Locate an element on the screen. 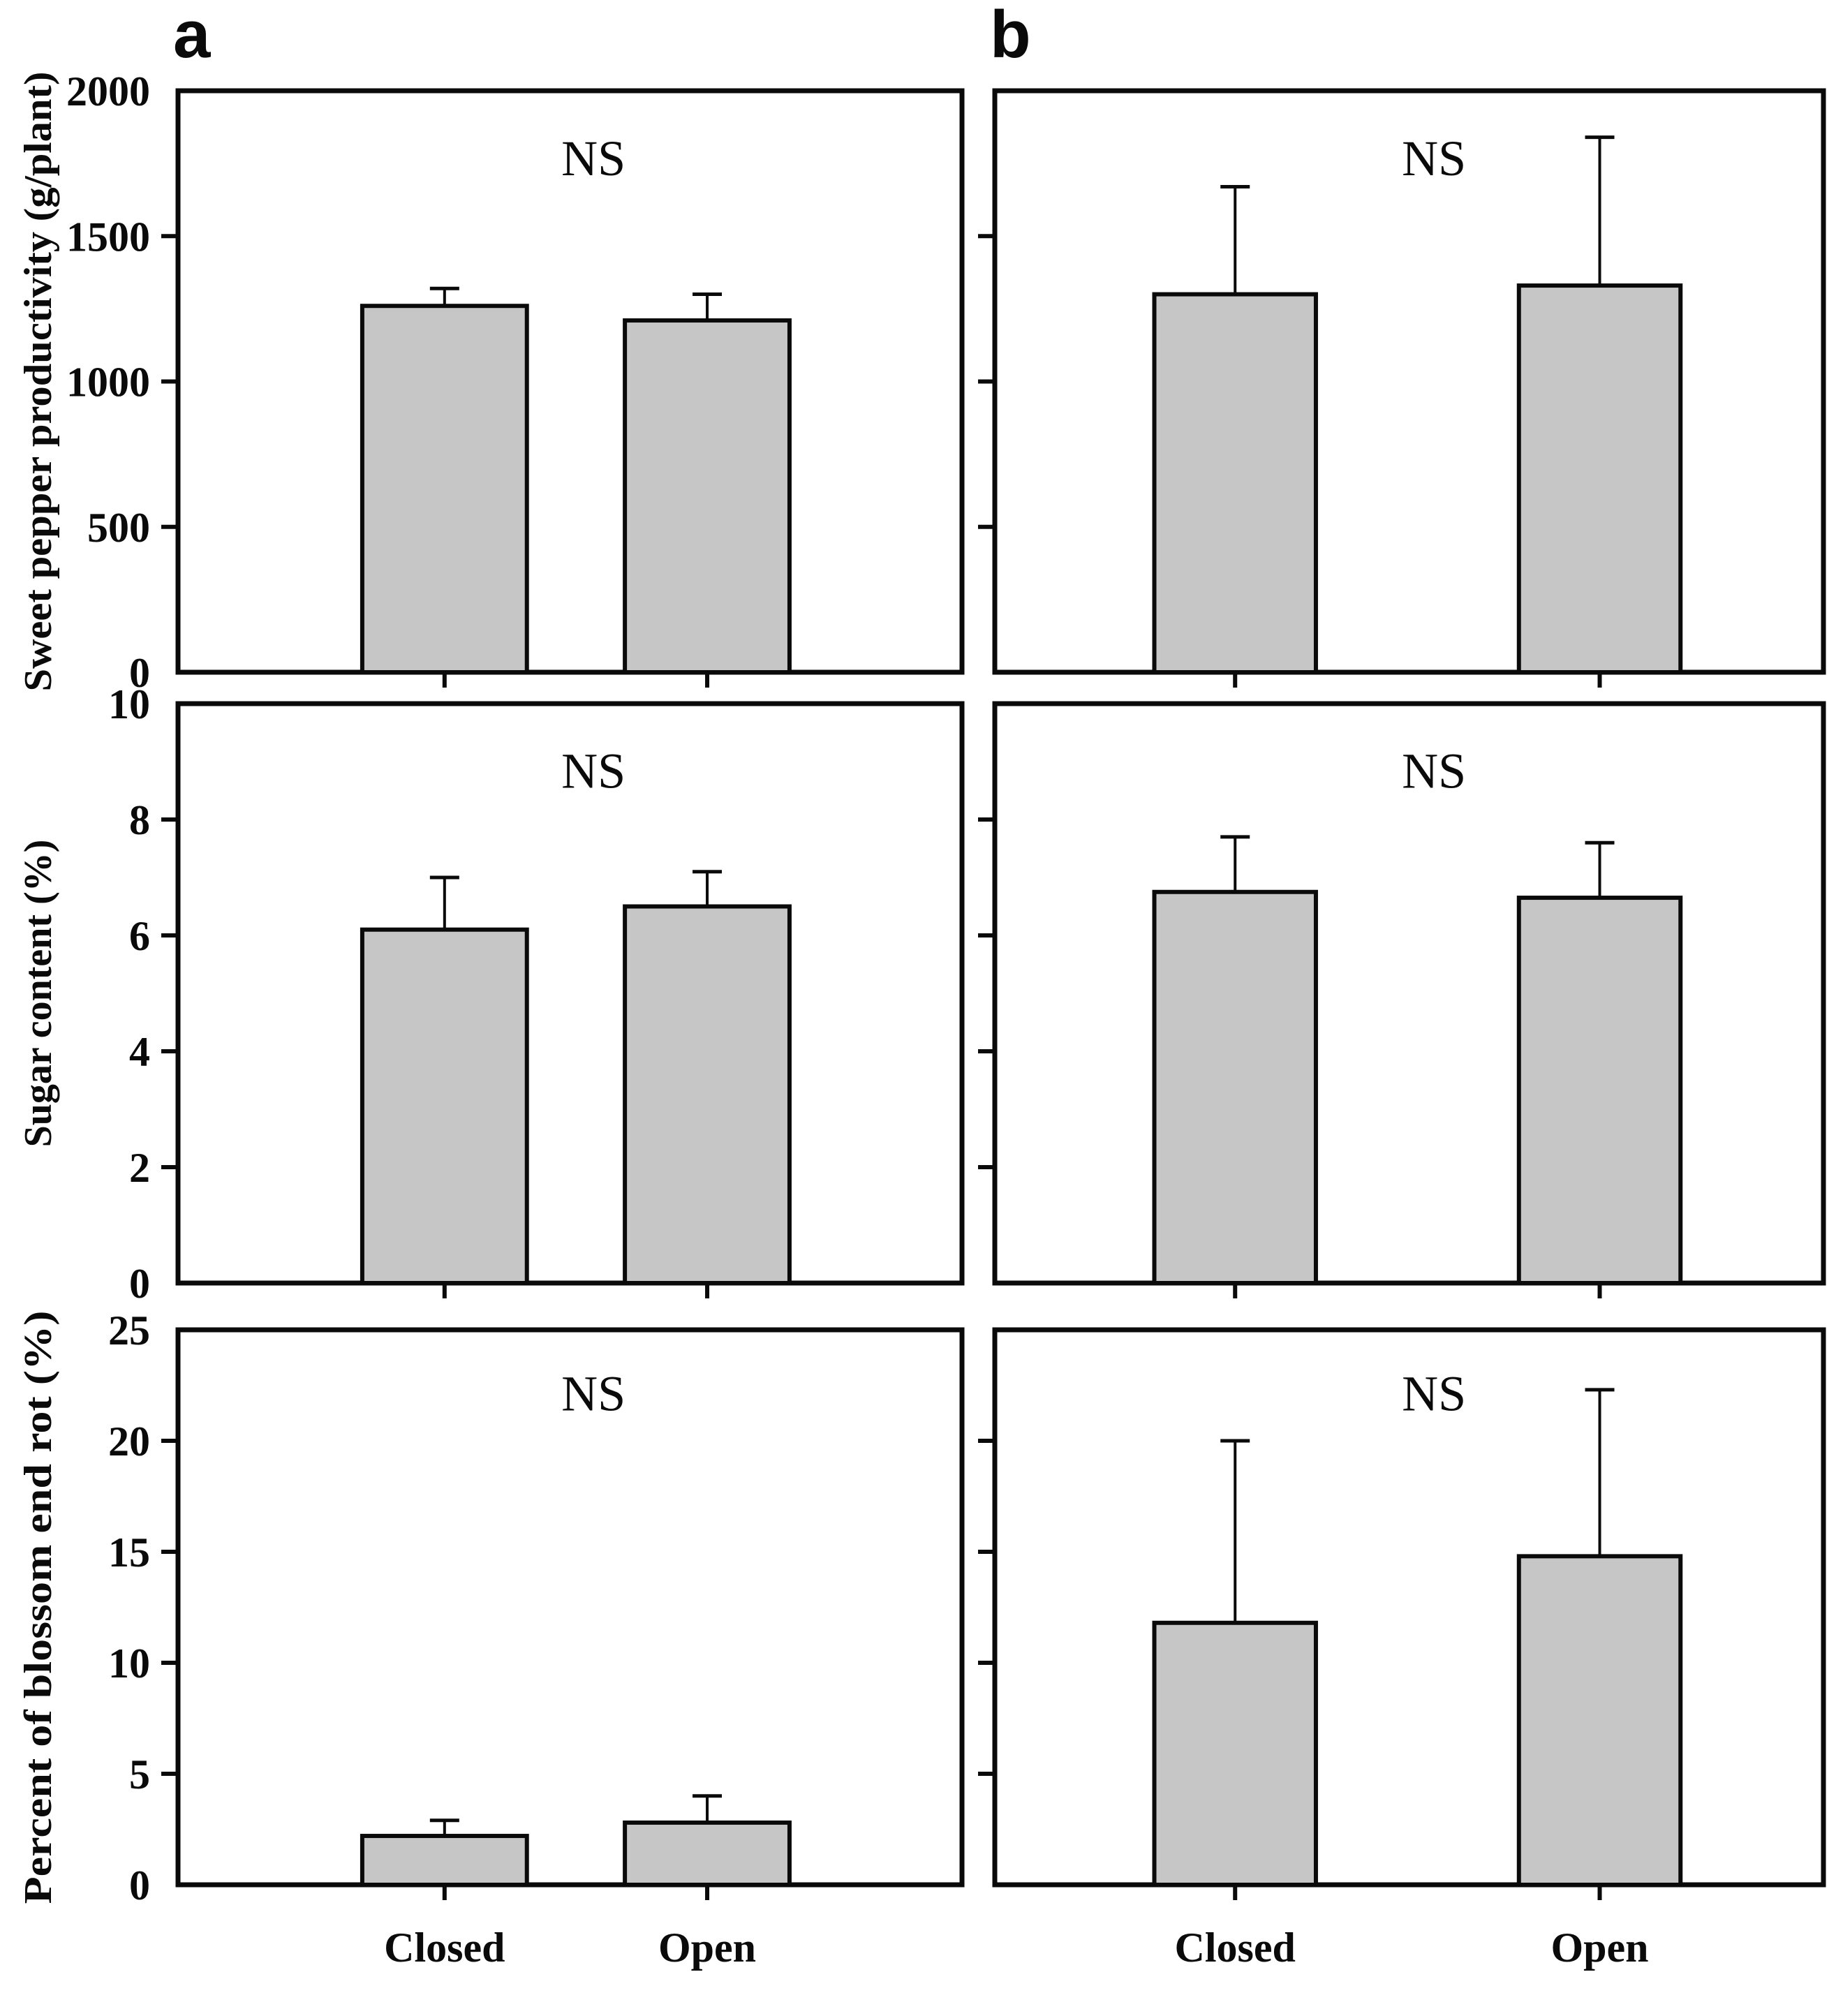 Image resolution: width=1843 pixels, height=2016 pixels. y-axis-label: Sweet pepper productivity (g/plant) is located at coordinates (39, 382).